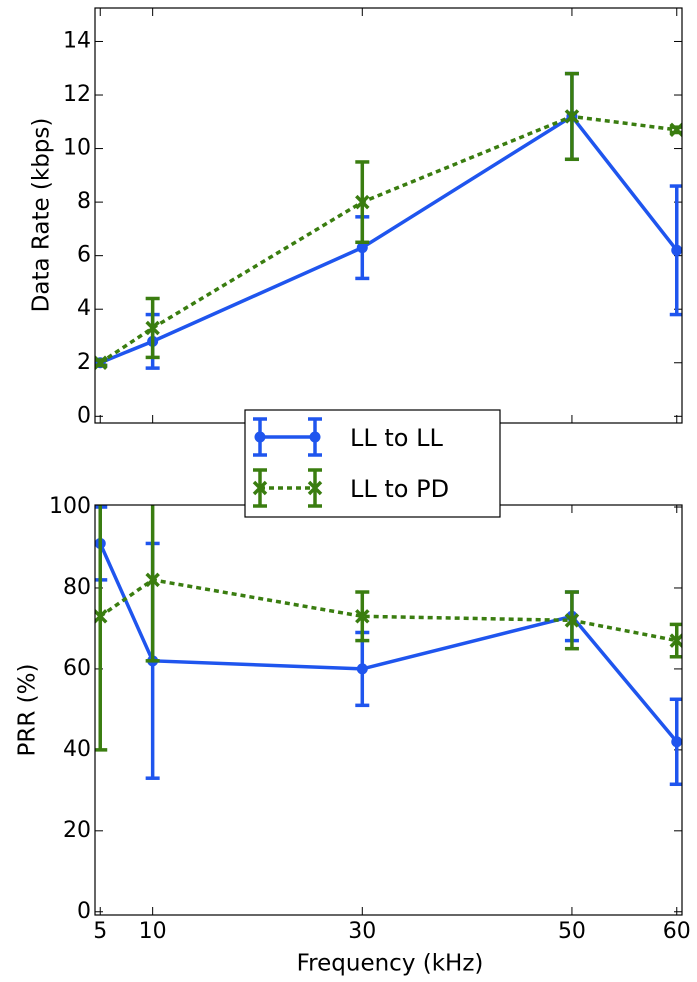  Describe the element at coordinates (77, 40) in the screenshot. I see `y-tick-label: 14` at that location.